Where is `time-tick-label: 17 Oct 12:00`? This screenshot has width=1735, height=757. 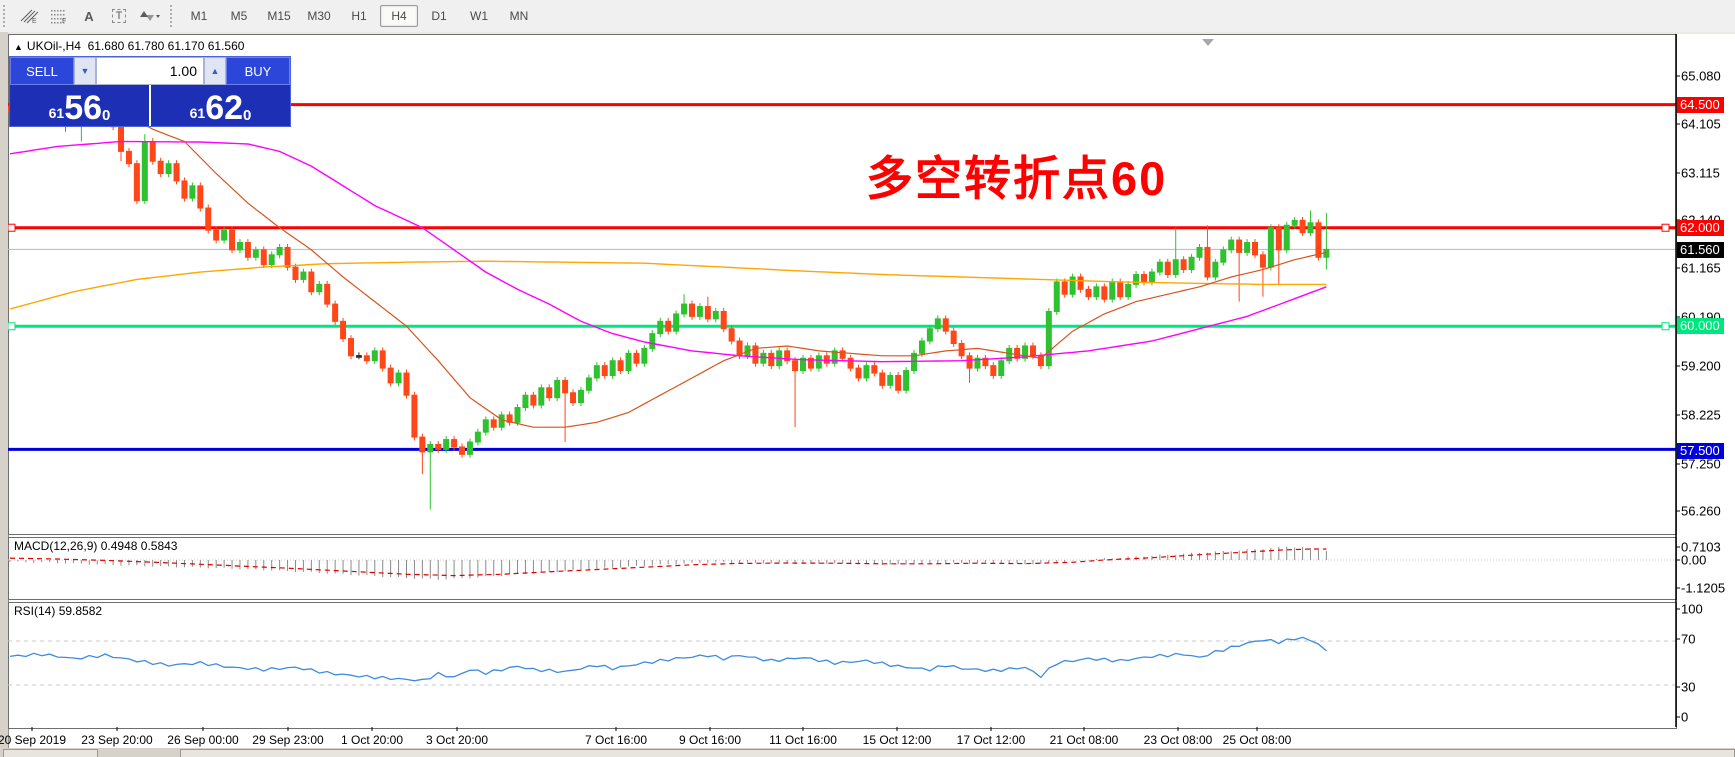
time-tick-label: 17 Oct 12:00 is located at coordinates (991, 740).